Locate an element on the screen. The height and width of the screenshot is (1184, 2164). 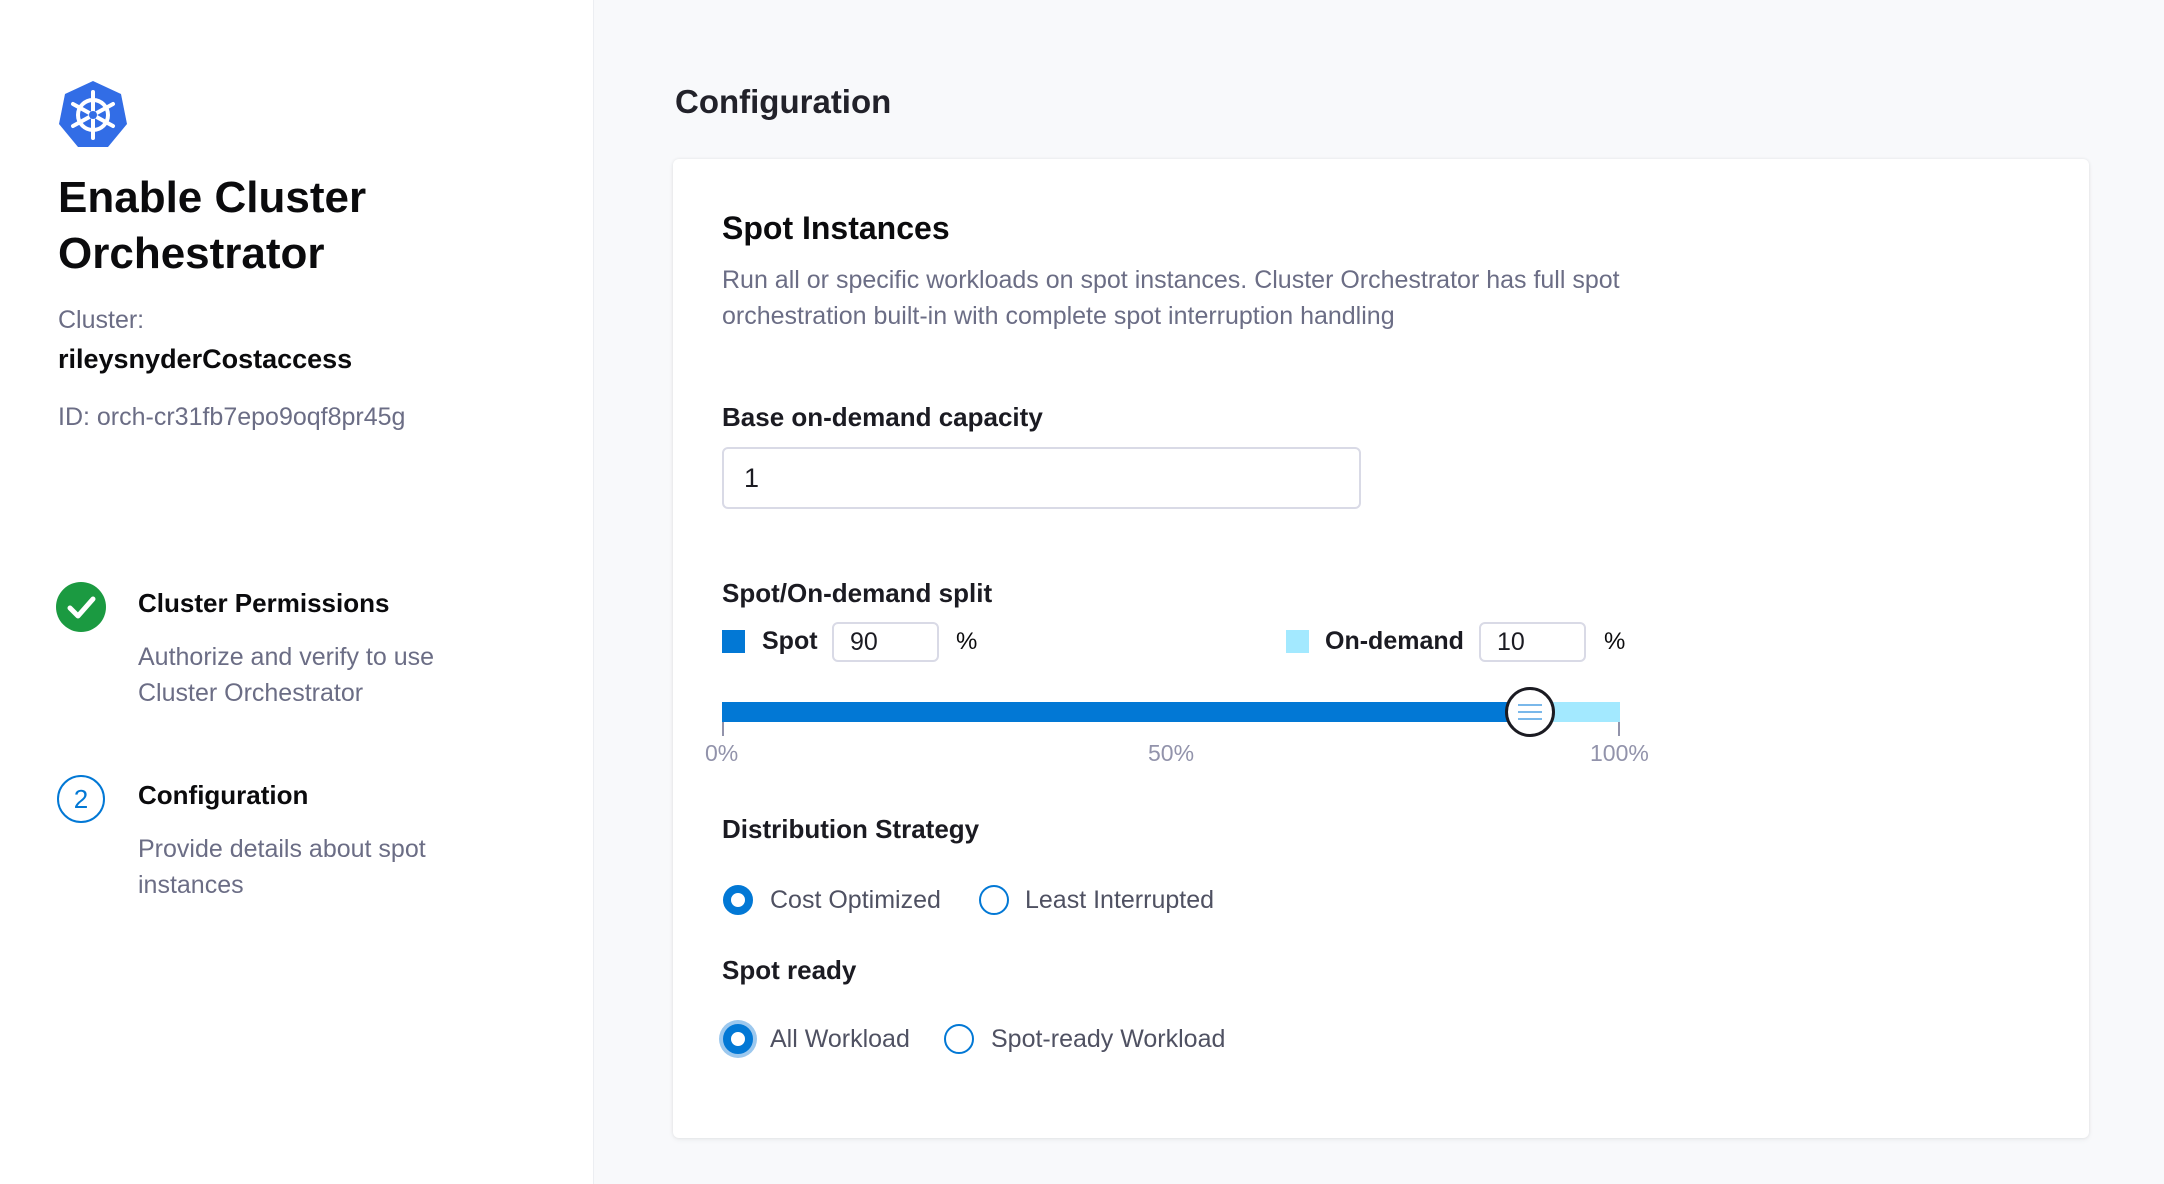
spot-legend-swatch is located at coordinates (733, 641).